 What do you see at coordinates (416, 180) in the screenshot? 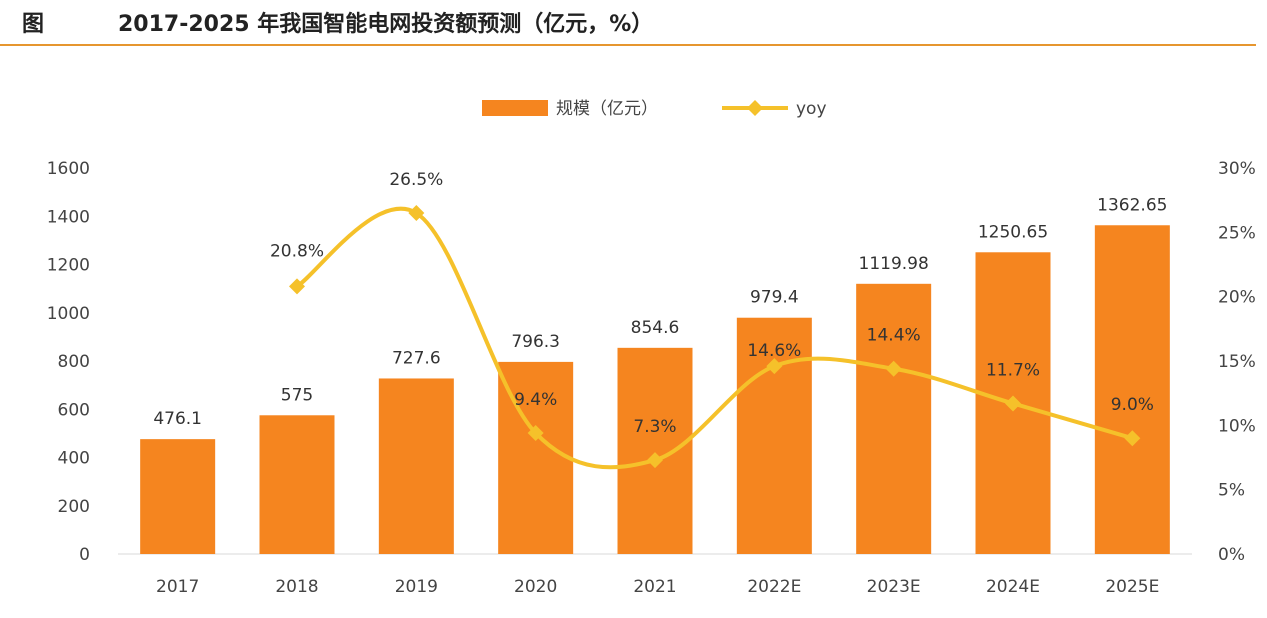
I see `yoy-value-label: 26.5%` at bounding box center [416, 180].